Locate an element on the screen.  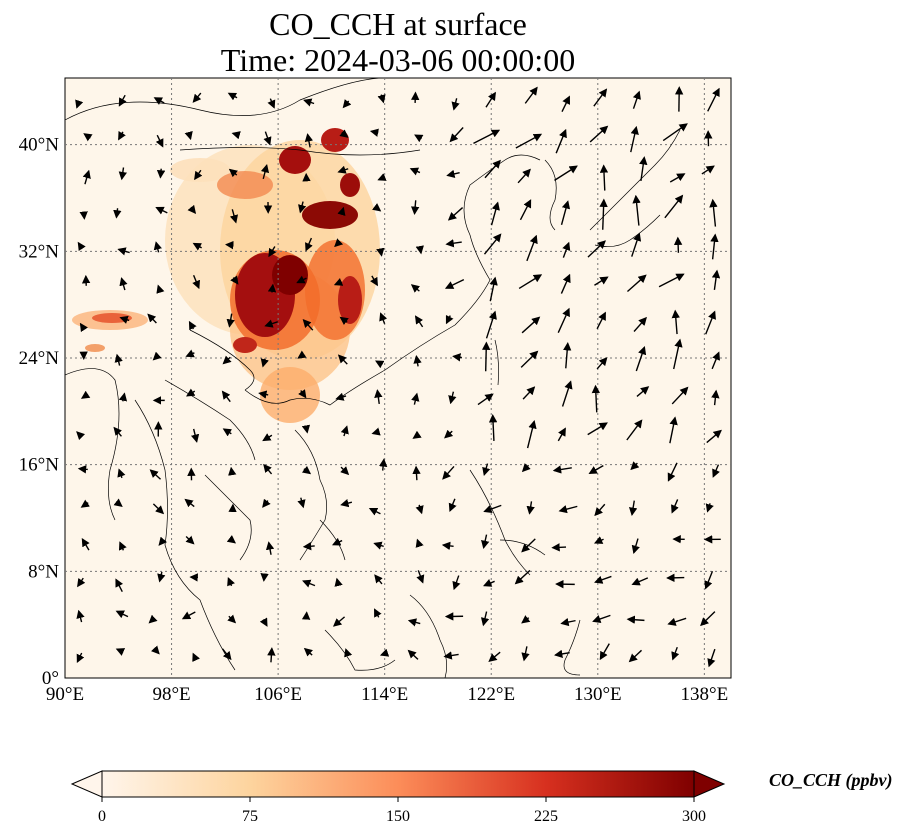
x-axis-labels: 90°E 98°E 106°E 114°E 122°E 130°E 138°E is located at coordinates (387, 694).